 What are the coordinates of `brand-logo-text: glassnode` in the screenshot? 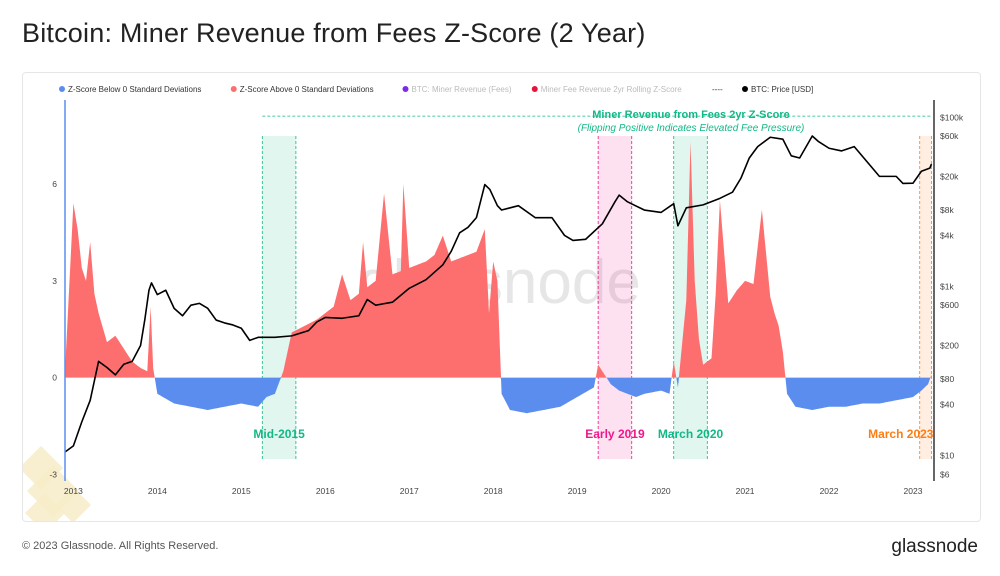 It's located at (934, 546).